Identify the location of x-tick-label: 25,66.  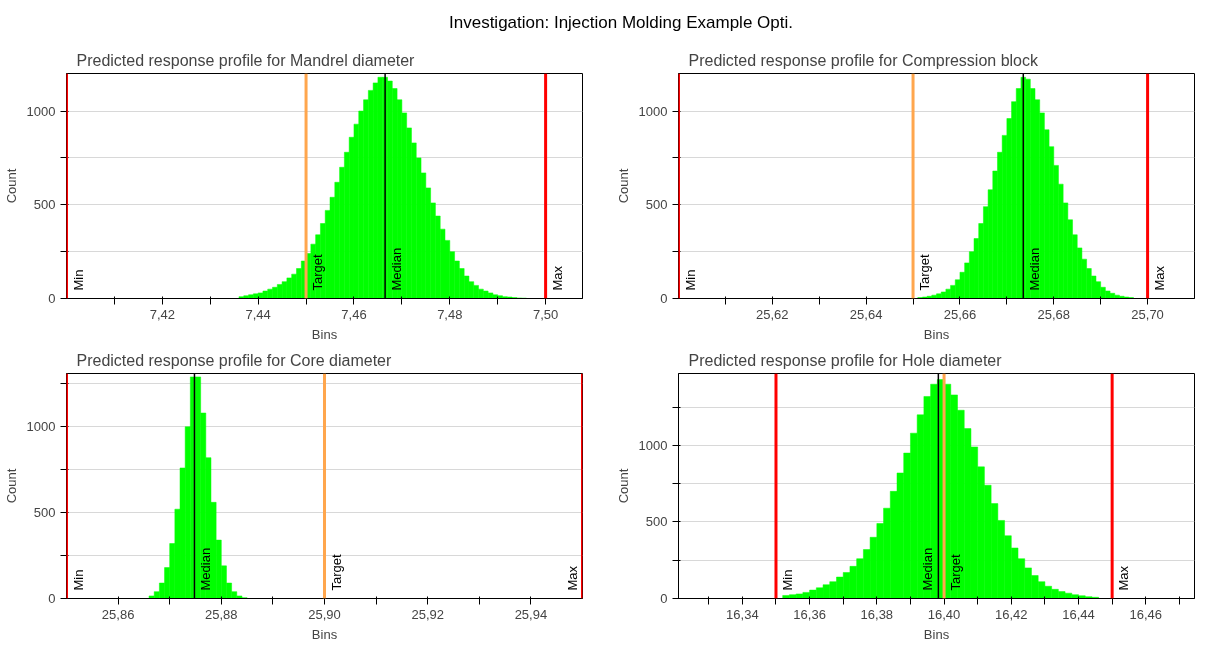
(960, 314).